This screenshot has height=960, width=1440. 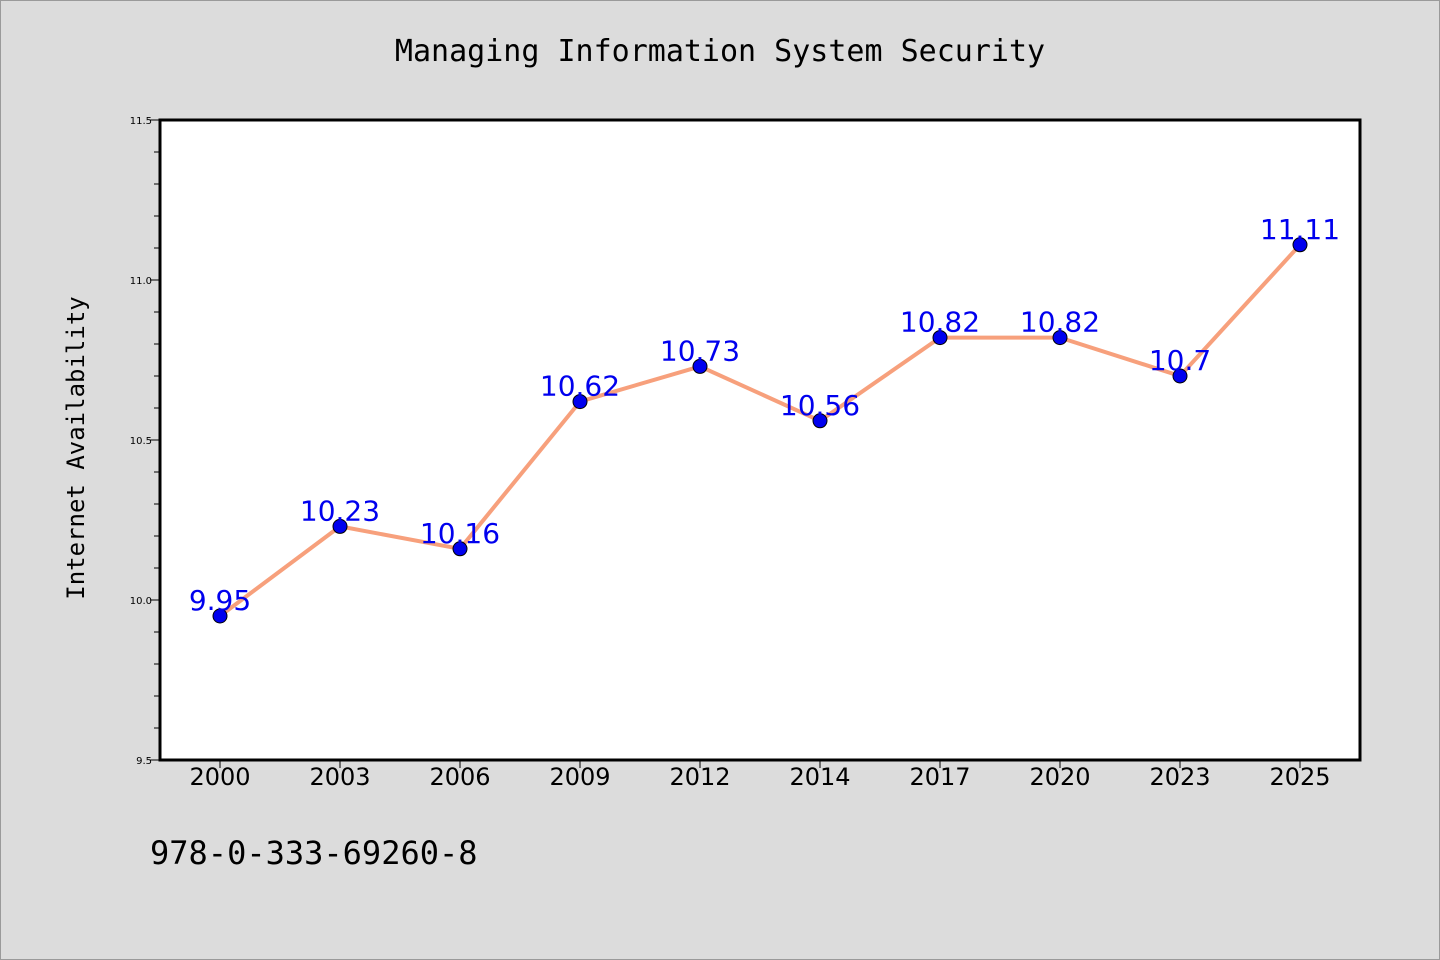 What do you see at coordinates (460, 533) in the screenshot?
I see `data-label: 10.16` at bounding box center [460, 533].